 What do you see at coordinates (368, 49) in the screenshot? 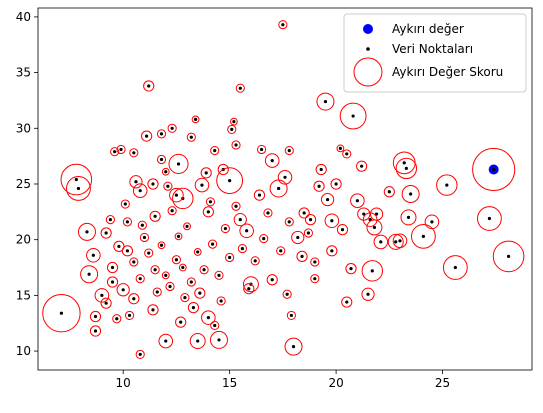
I see `legend-marker-data` at bounding box center [368, 49].